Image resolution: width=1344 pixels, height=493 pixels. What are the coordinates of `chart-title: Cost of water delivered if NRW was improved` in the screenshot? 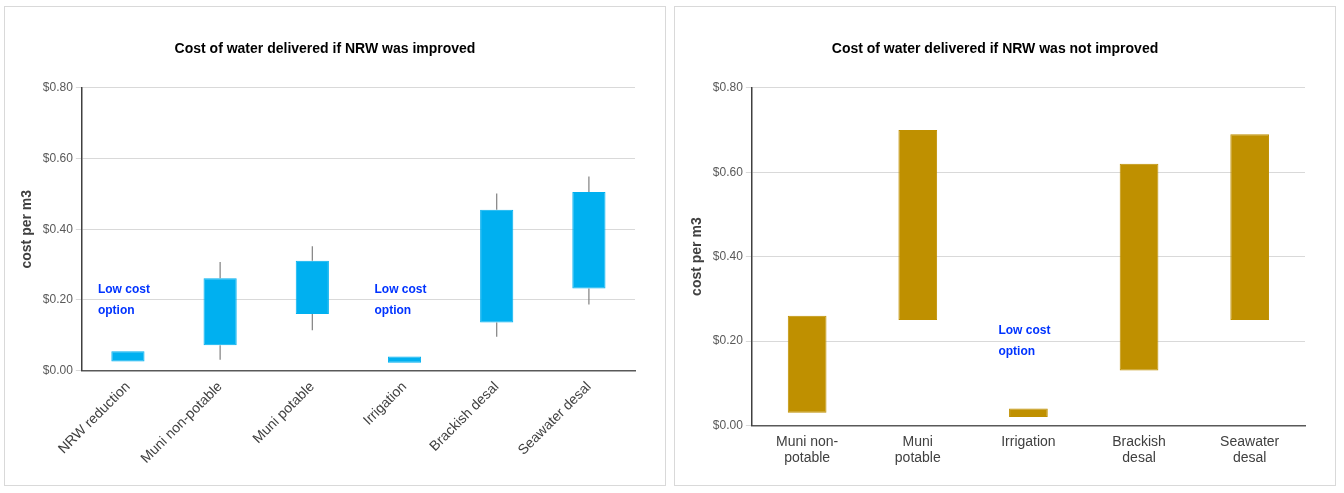 It's located at (325, 48).